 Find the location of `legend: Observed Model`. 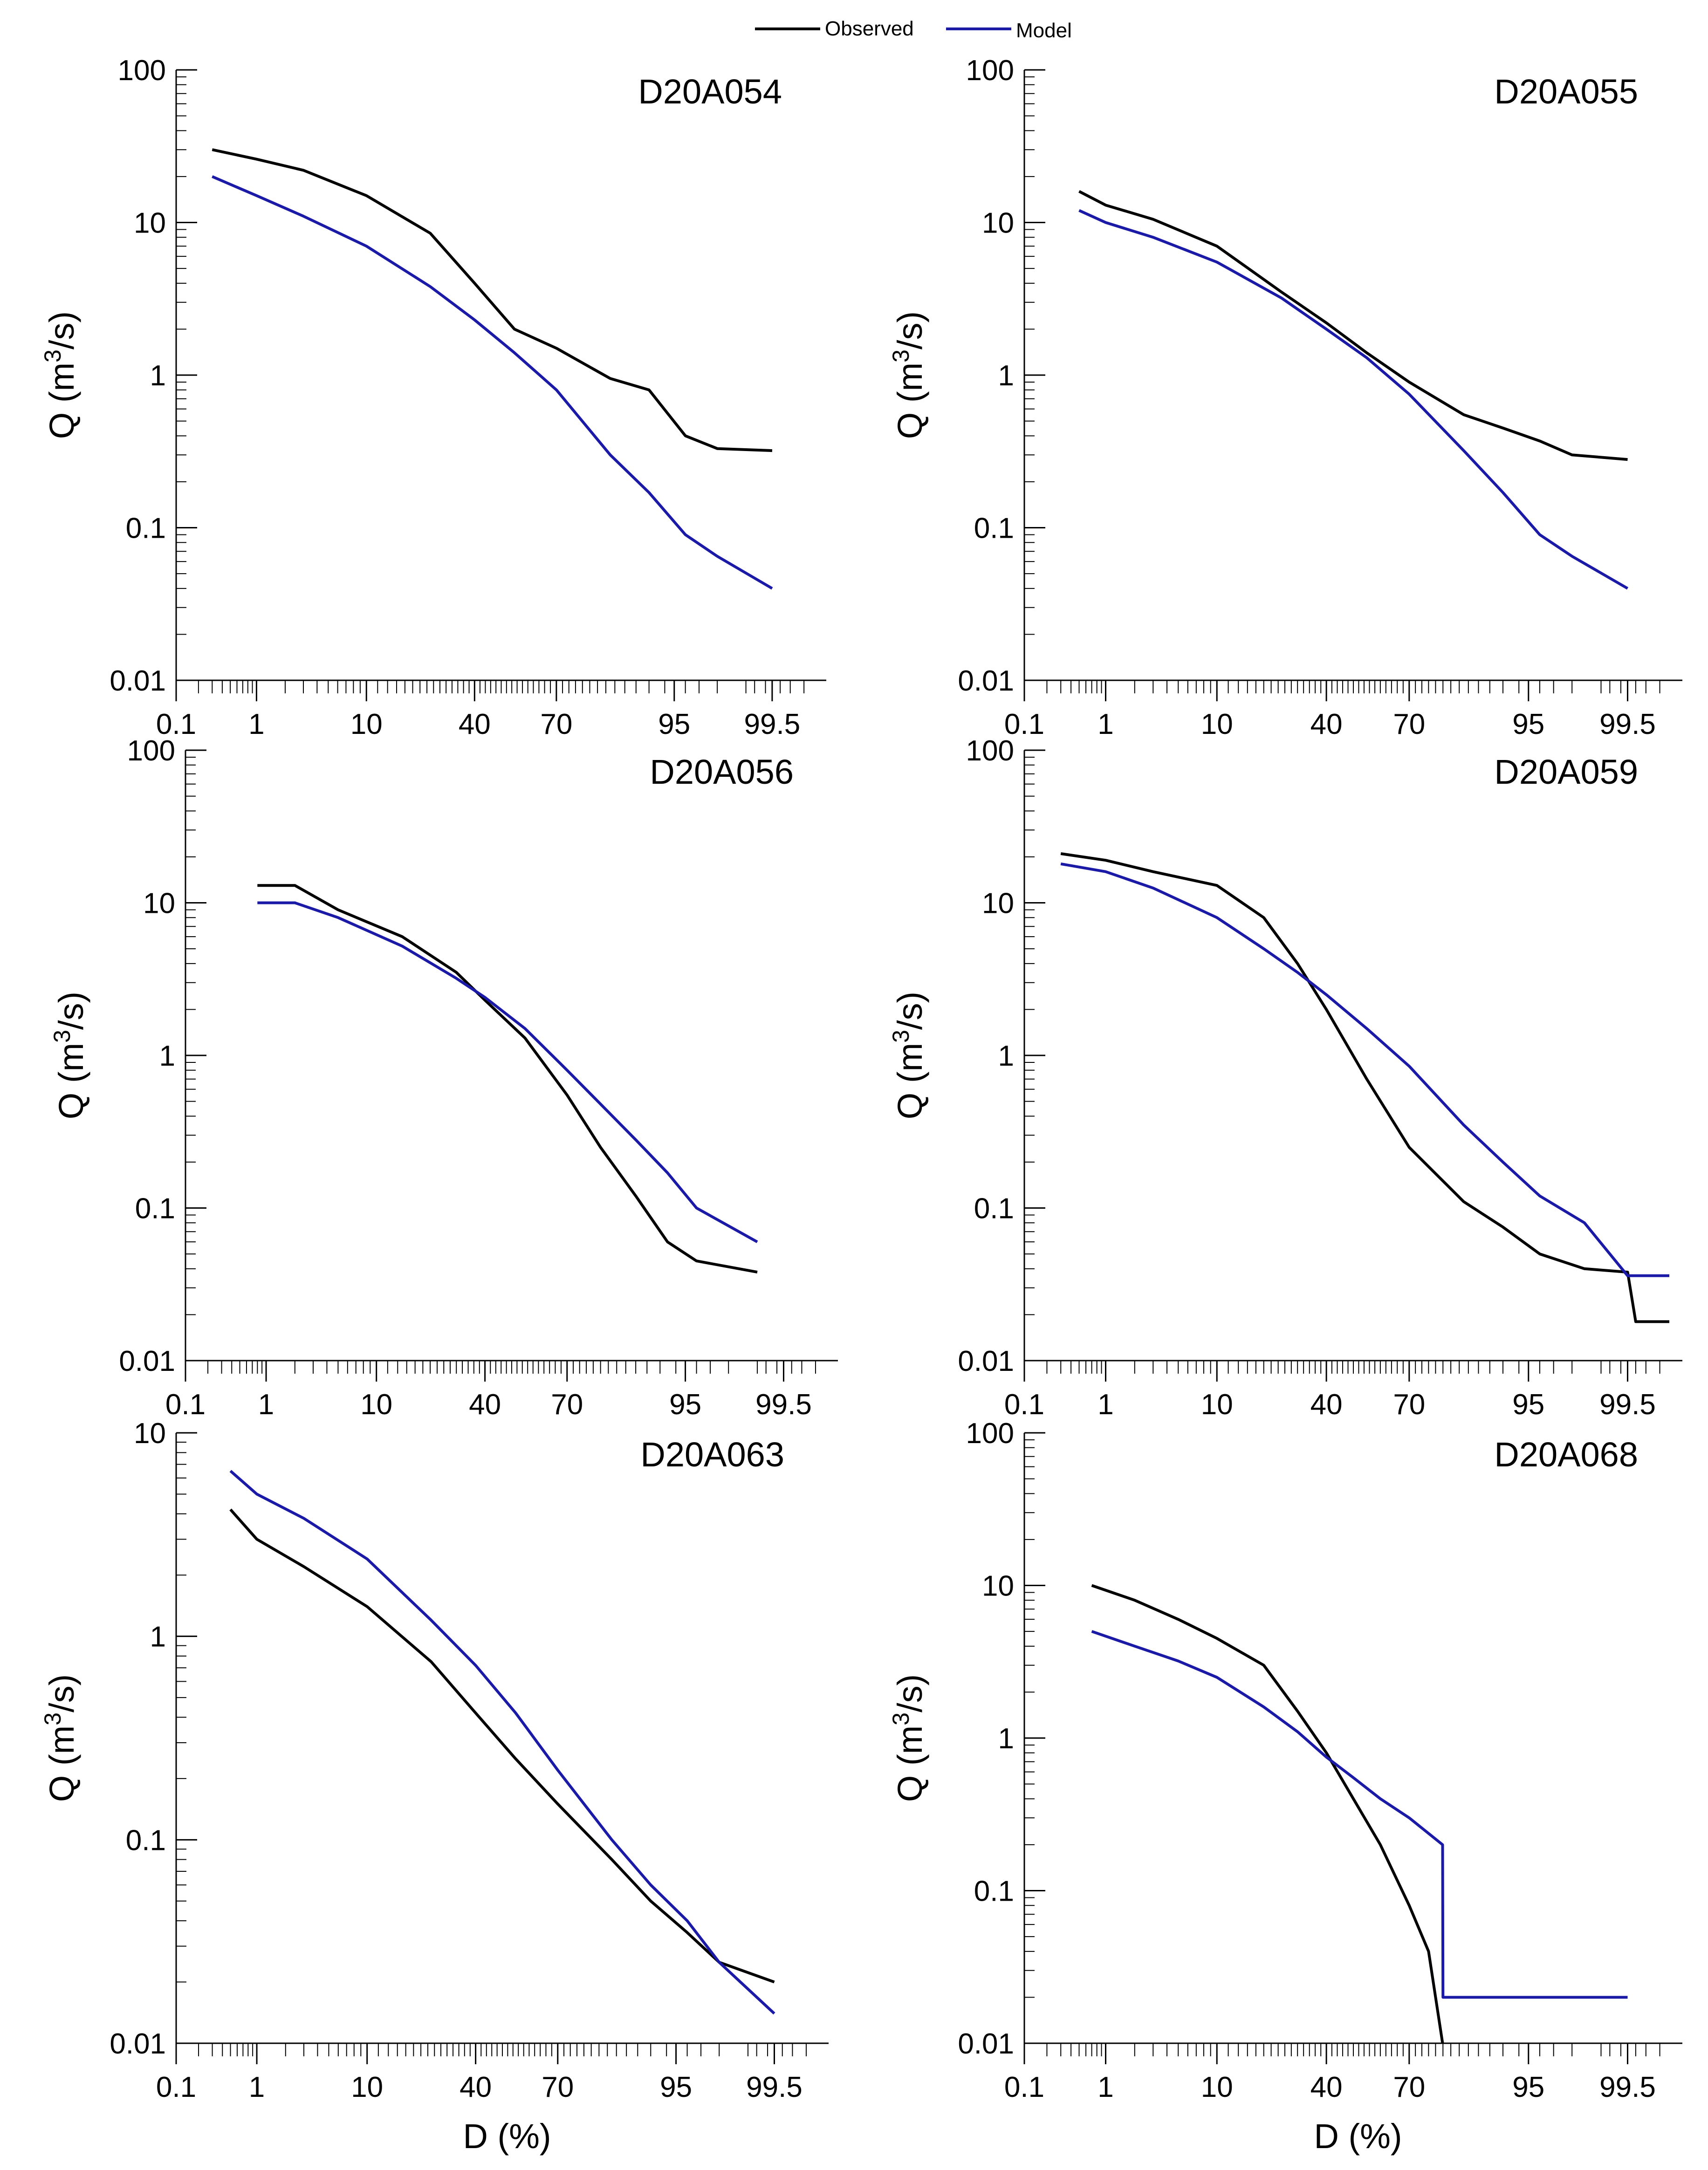

legend: Observed Model is located at coordinates (913, 30).